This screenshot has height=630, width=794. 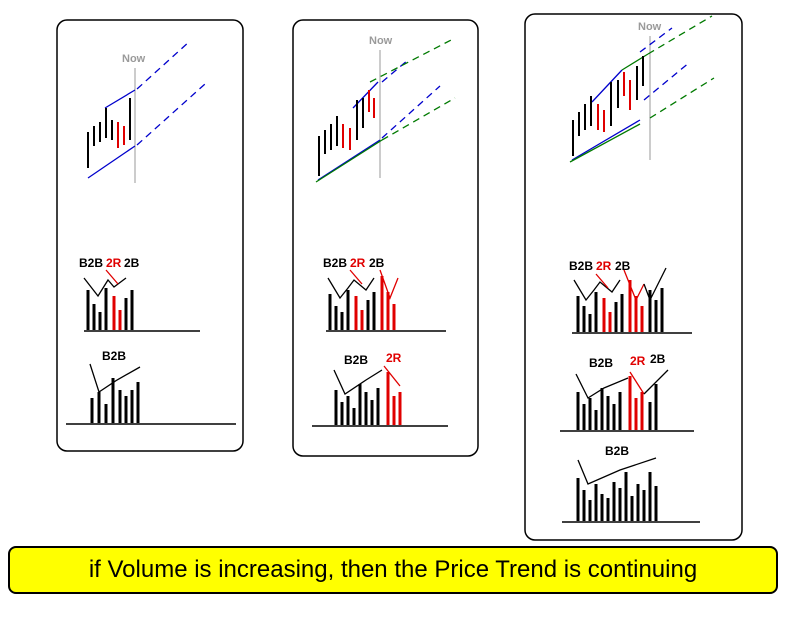 What do you see at coordinates (630, 296) in the screenshot?
I see `panel-3-volume-chart-a: B2B 2R 2B` at bounding box center [630, 296].